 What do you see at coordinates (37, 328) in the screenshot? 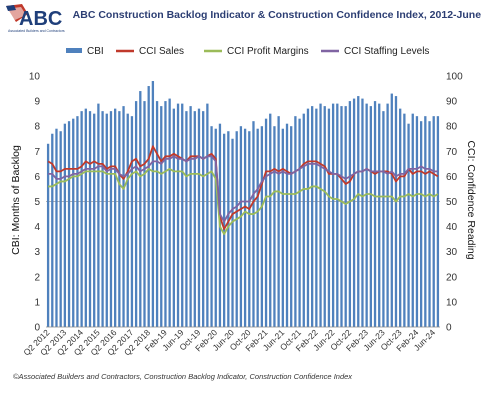
I see `y-left-tick-label: 0` at bounding box center [37, 328].